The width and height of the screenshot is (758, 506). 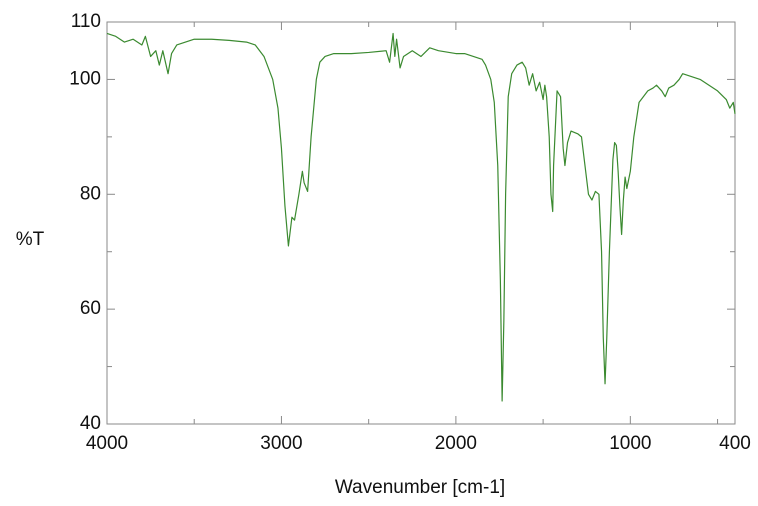 What do you see at coordinates (107, 443) in the screenshot?
I see `x-tick-label: 4000` at bounding box center [107, 443].